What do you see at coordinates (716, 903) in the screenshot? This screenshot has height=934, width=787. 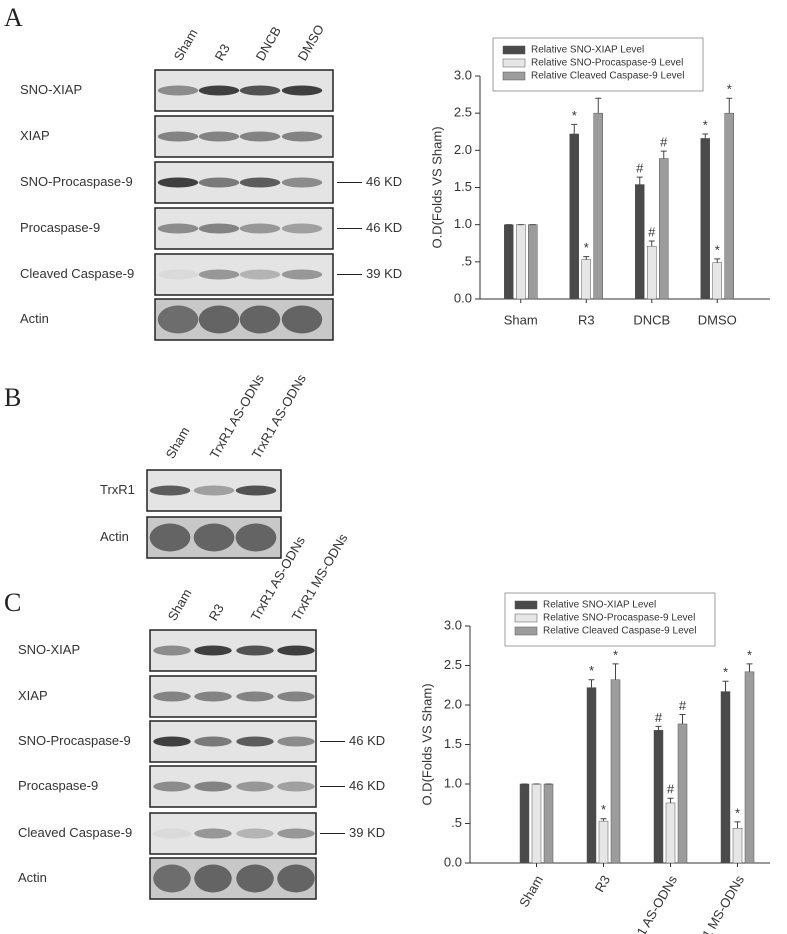 I see `x-tick-label: TrxR1 MS-ODNs` at bounding box center [716, 903].